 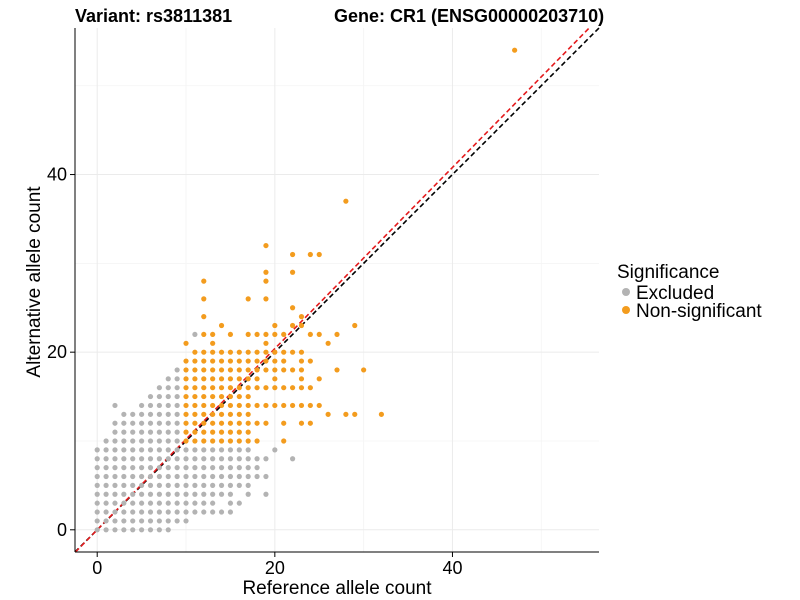 I want to click on legend-title: Significance, so click(x=668, y=272).